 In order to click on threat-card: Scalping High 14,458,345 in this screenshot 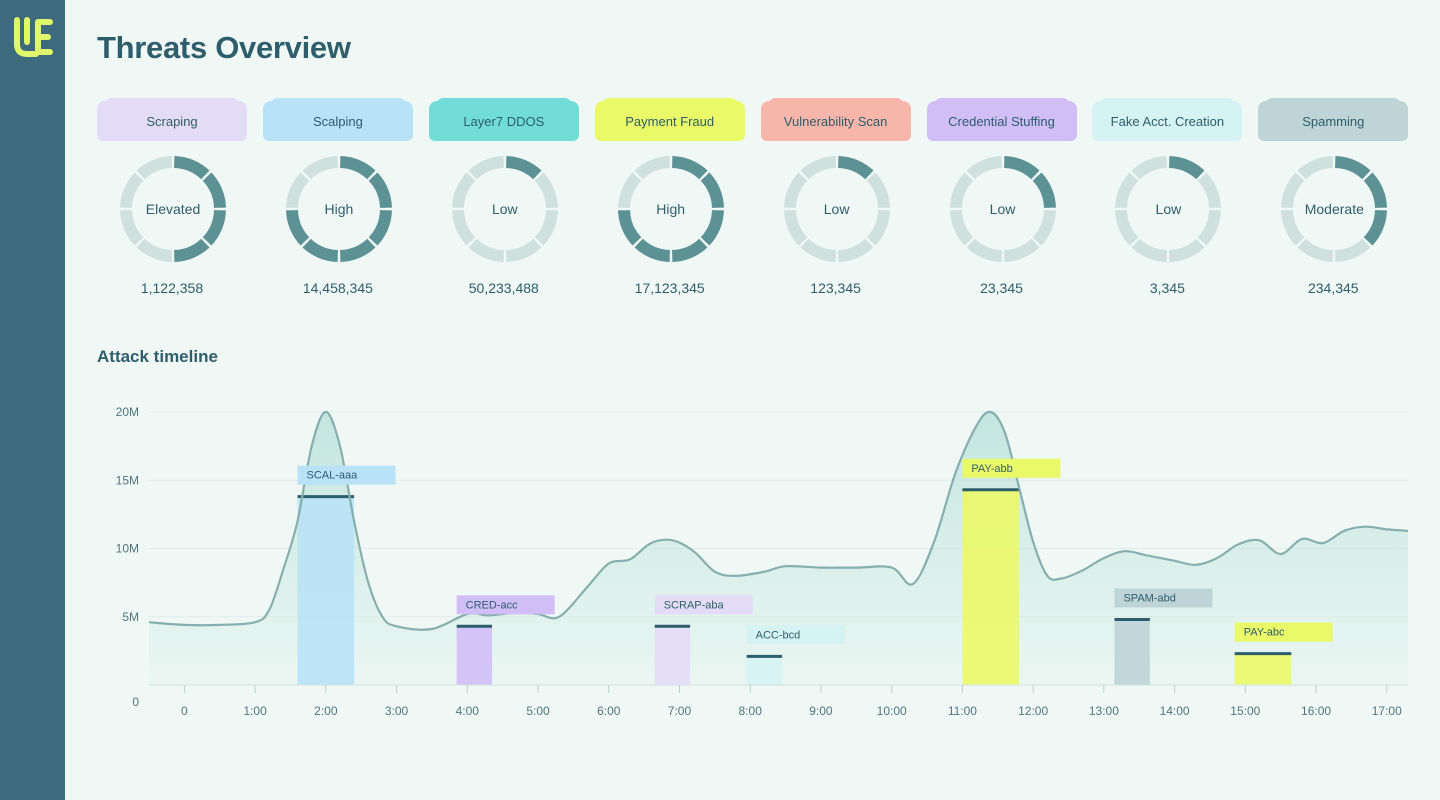, I will do `click(337, 199)`.